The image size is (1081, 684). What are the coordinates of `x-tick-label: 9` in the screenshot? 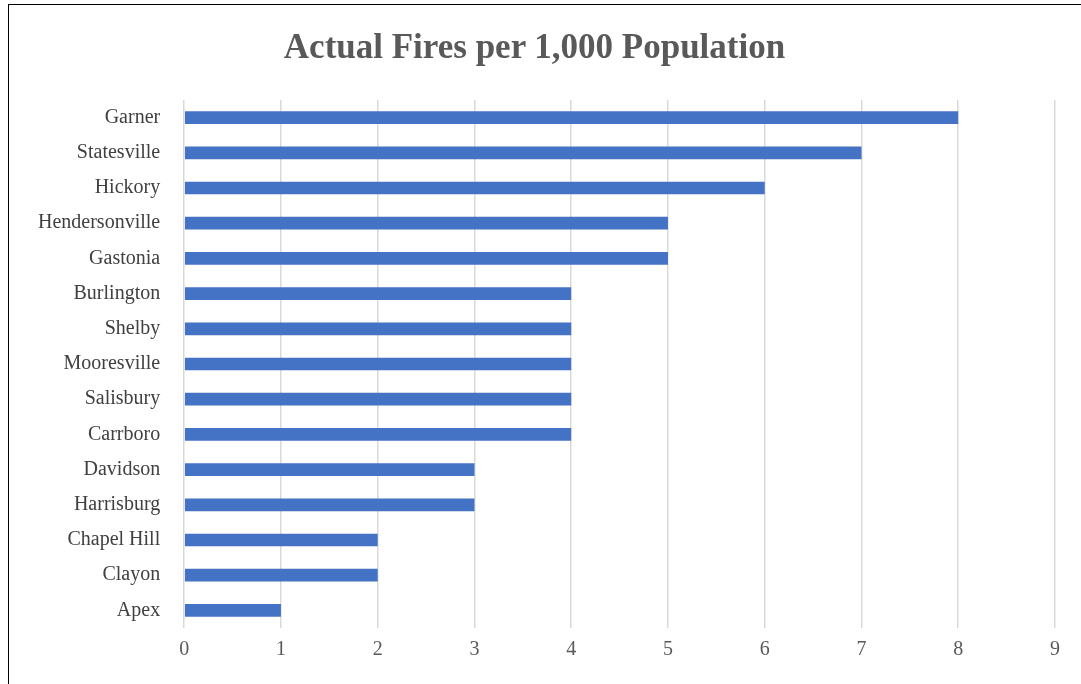 It's located at (1055, 648).